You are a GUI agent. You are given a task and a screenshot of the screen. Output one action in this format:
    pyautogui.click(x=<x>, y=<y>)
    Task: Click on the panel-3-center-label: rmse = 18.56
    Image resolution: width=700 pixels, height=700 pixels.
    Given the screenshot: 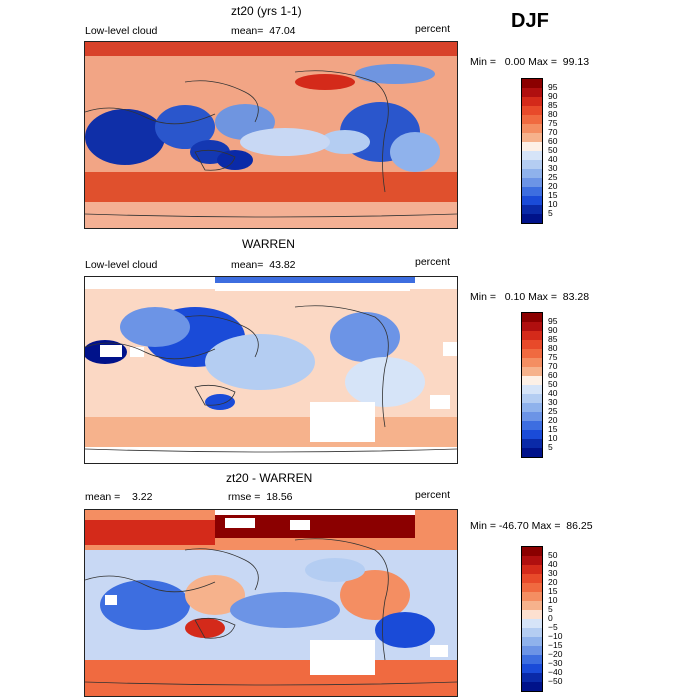 What is the action you would take?
    pyautogui.click(x=260, y=497)
    